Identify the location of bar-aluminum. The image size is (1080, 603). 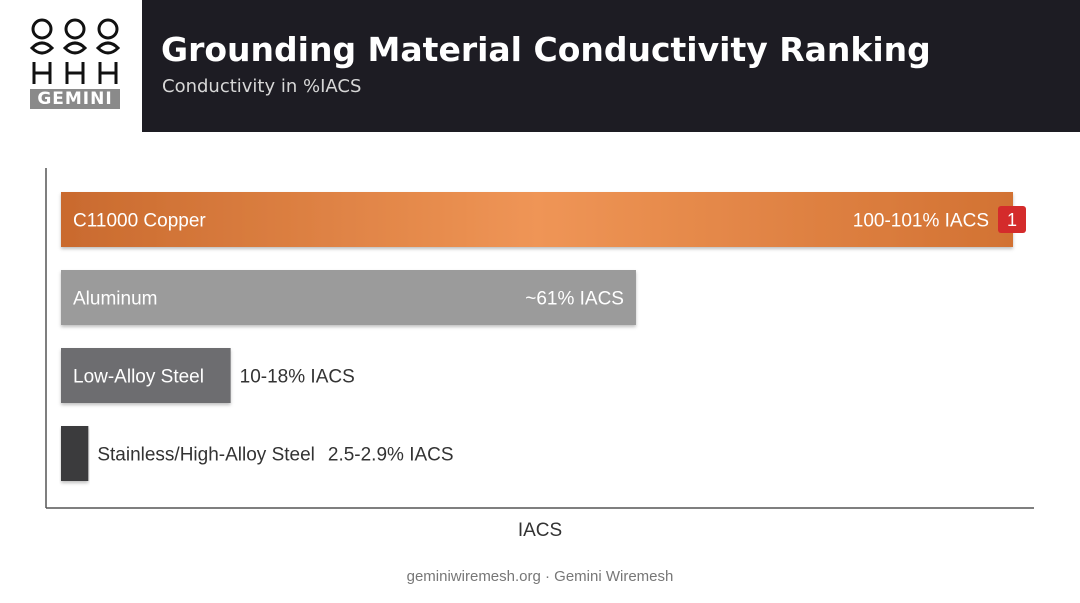
(348, 297).